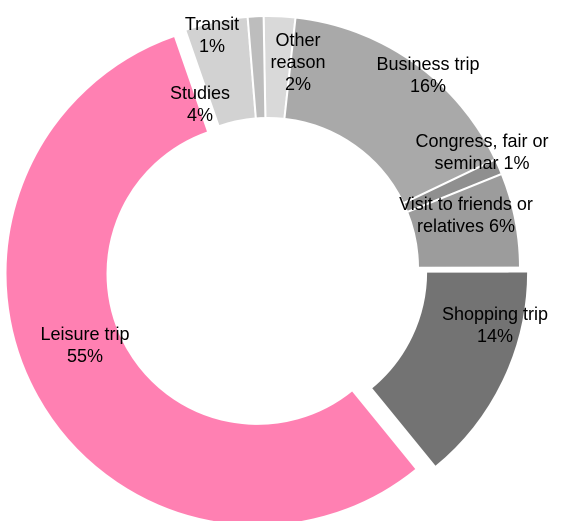 The height and width of the screenshot is (521, 583). I want to click on slice-label: Visit to friends or relatives 6%, so click(466, 215).